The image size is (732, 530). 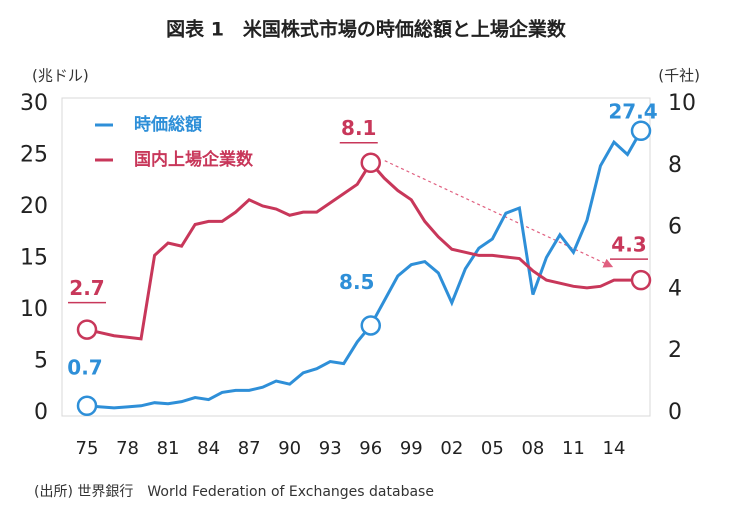 What do you see at coordinates (411, 448) in the screenshot?
I see `x-tick-label: 99` at bounding box center [411, 448].